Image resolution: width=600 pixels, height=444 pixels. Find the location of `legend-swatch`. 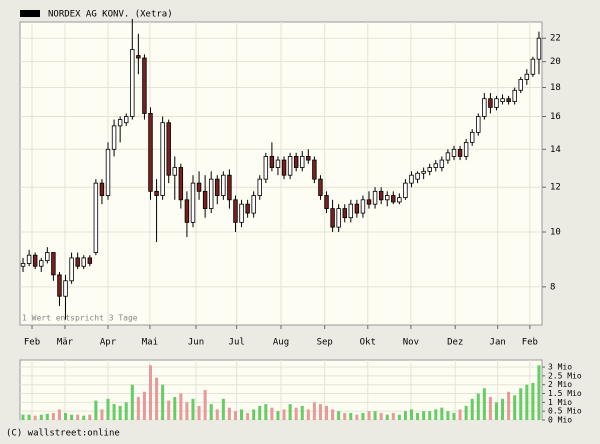

legend-swatch is located at coordinates (30, 13).